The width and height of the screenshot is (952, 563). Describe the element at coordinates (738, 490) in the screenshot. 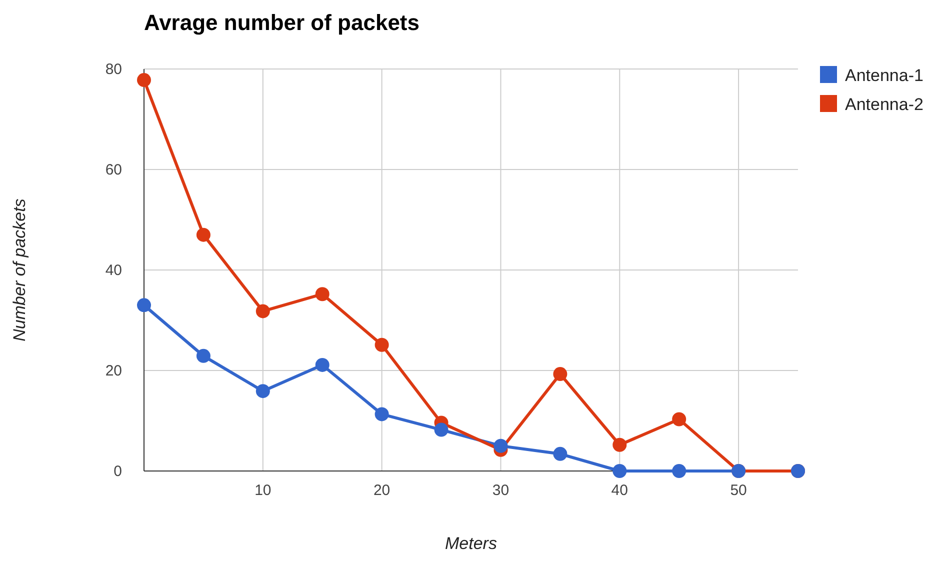

I see `x-tick-label: 50` at that location.